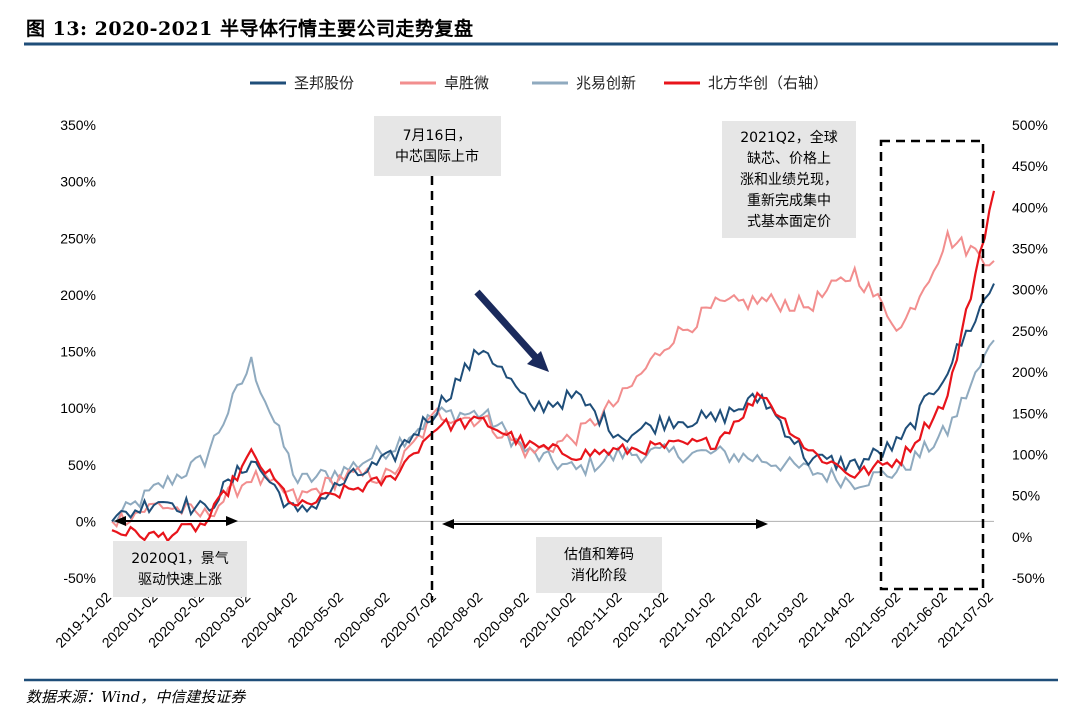  I want to click on page-title: 图 13: 2020-2021 半导体行情主要公司走势复盘, so click(250, 29).